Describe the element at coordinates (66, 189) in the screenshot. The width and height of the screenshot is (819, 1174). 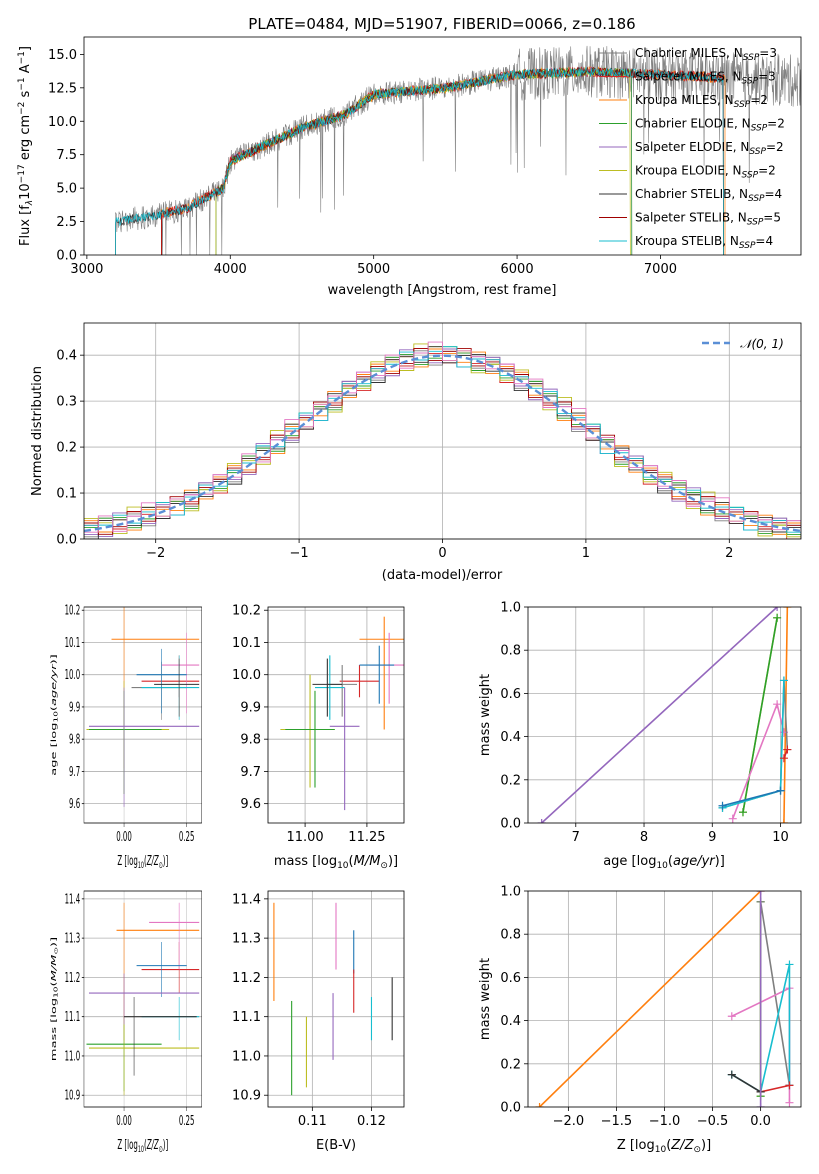
I see `spectrum-ytick-label: 5.0` at that location.